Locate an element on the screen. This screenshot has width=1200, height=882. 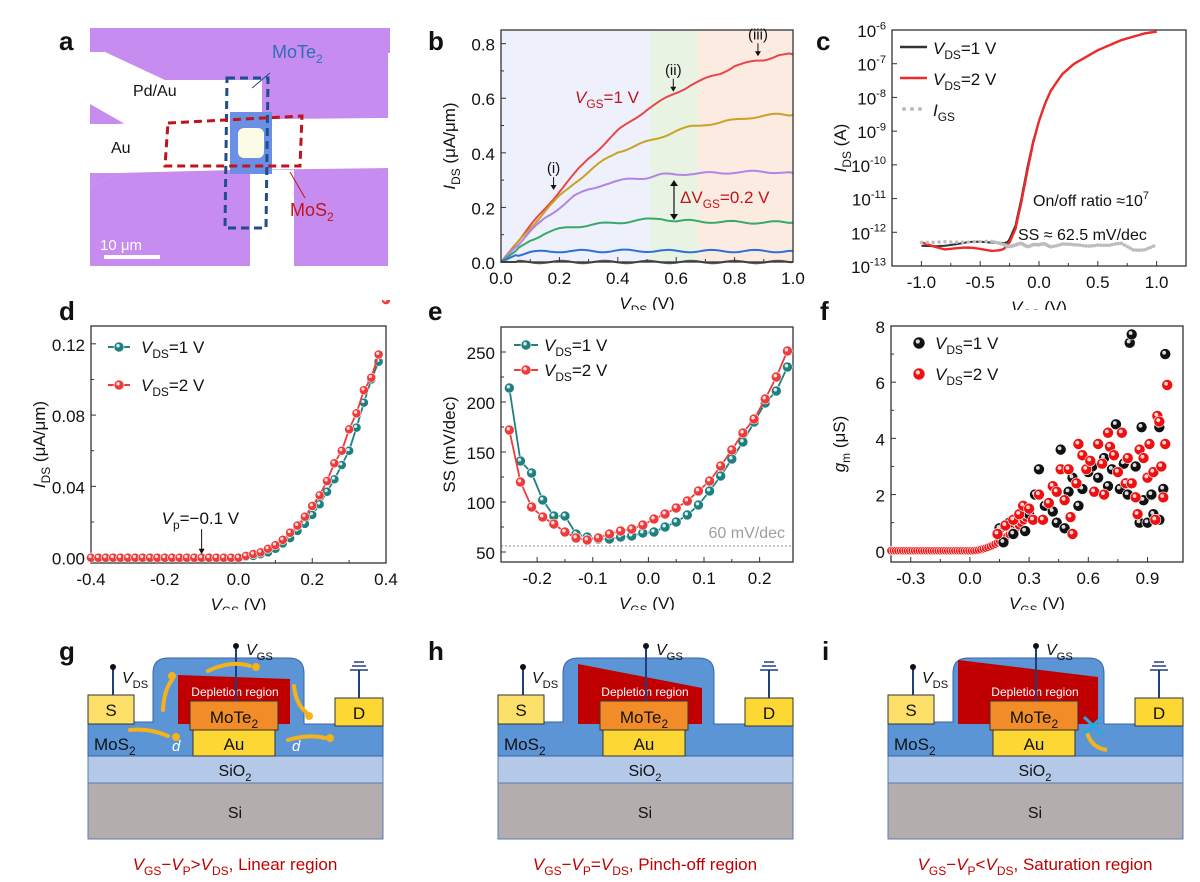
x-tick-label: 0.3 is located at coordinates (1029, 578).